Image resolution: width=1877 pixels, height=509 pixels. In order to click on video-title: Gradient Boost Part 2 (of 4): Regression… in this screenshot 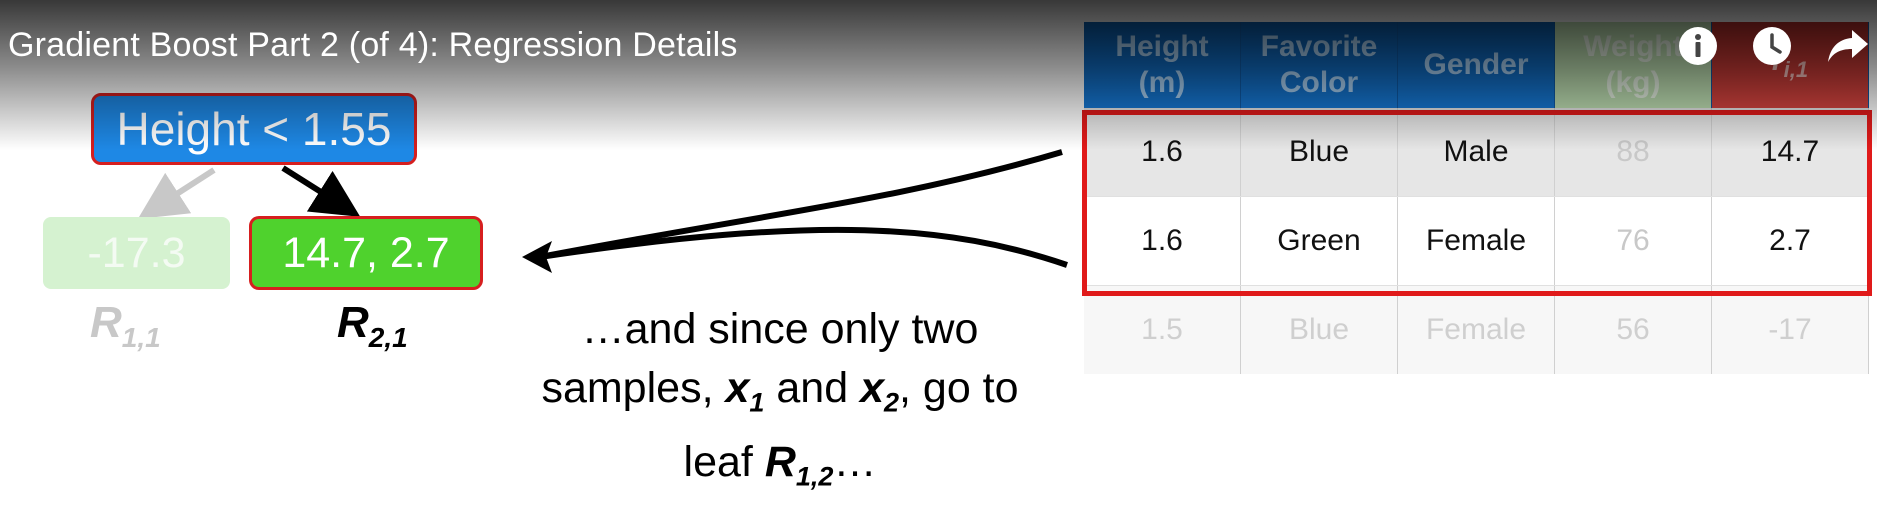, I will do `click(373, 45)`.